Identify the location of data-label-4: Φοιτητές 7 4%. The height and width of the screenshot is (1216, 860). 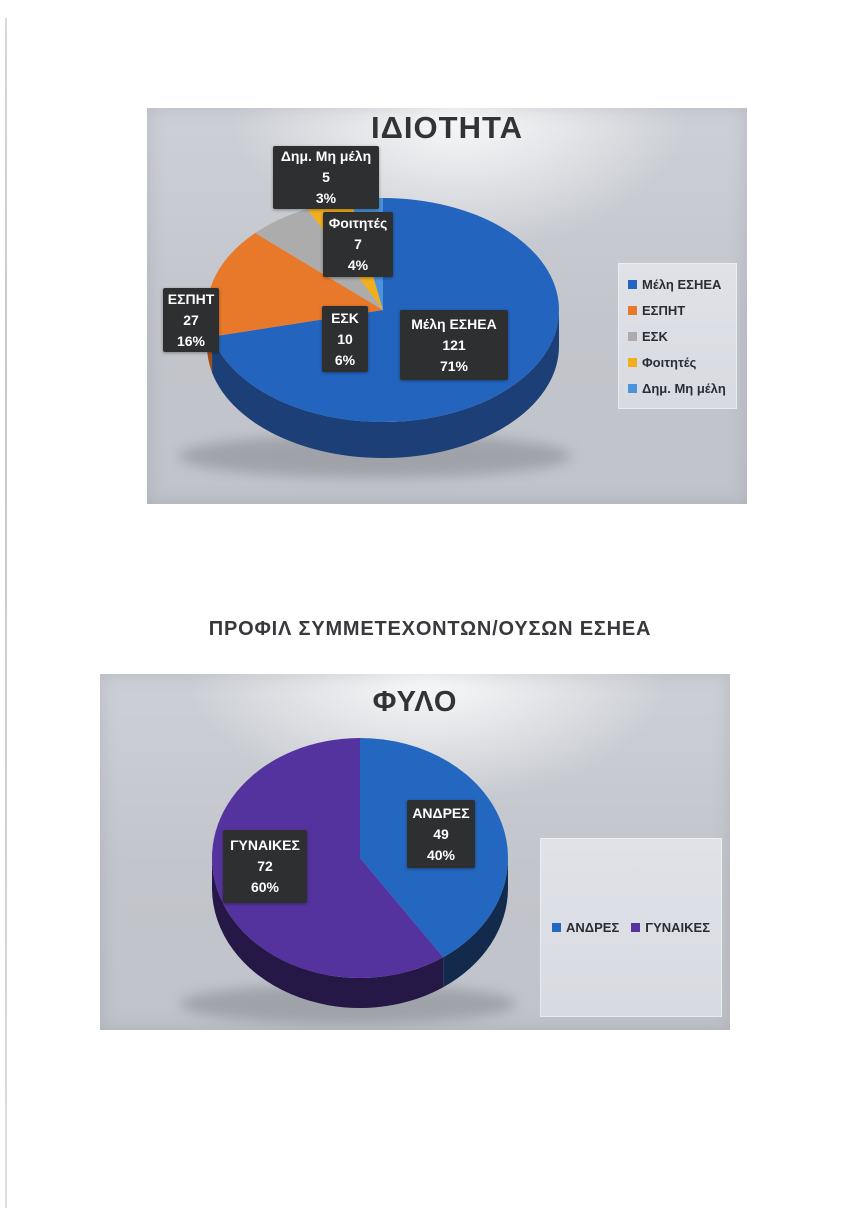
(358, 244).